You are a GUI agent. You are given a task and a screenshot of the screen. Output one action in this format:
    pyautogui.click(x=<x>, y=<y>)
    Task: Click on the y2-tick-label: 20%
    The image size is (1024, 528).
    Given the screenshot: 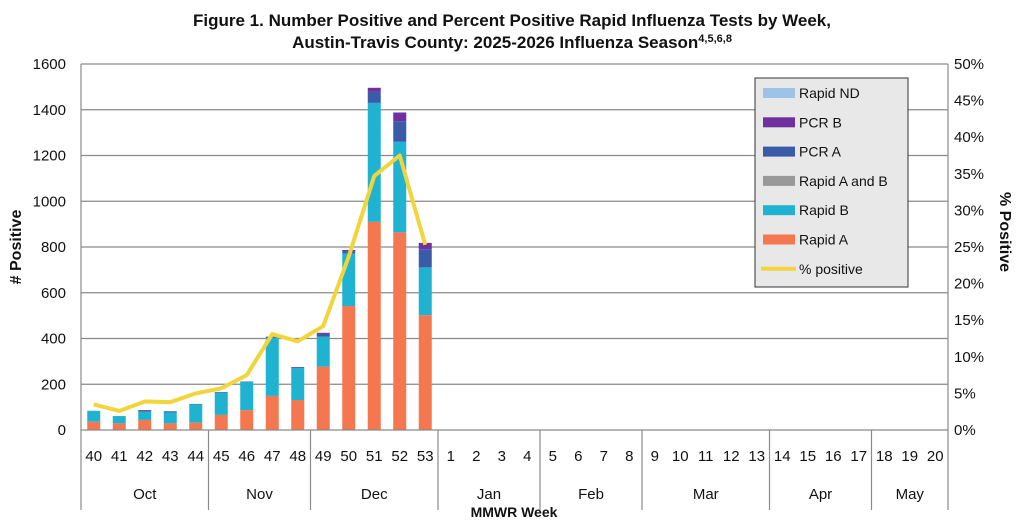 What is the action you would take?
    pyautogui.click(x=969, y=284)
    